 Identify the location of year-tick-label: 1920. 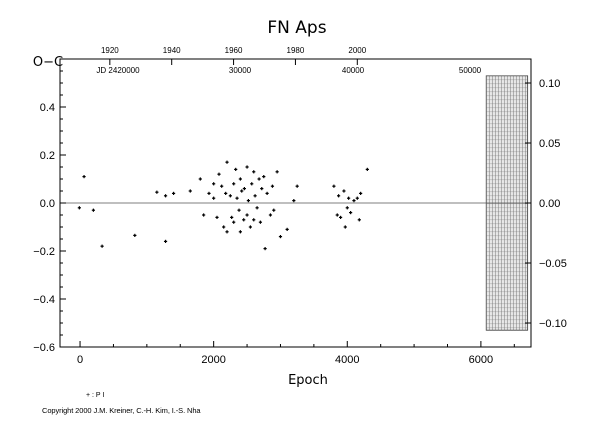
(110, 50).